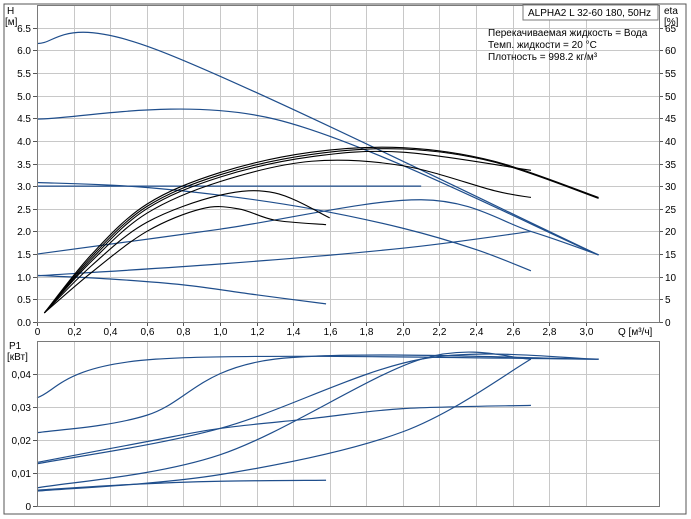 The height and width of the screenshot is (519, 691). Describe the element at coordinates (671, 165) in the screenshot. I see `y2-tick-label: 35` at that location.